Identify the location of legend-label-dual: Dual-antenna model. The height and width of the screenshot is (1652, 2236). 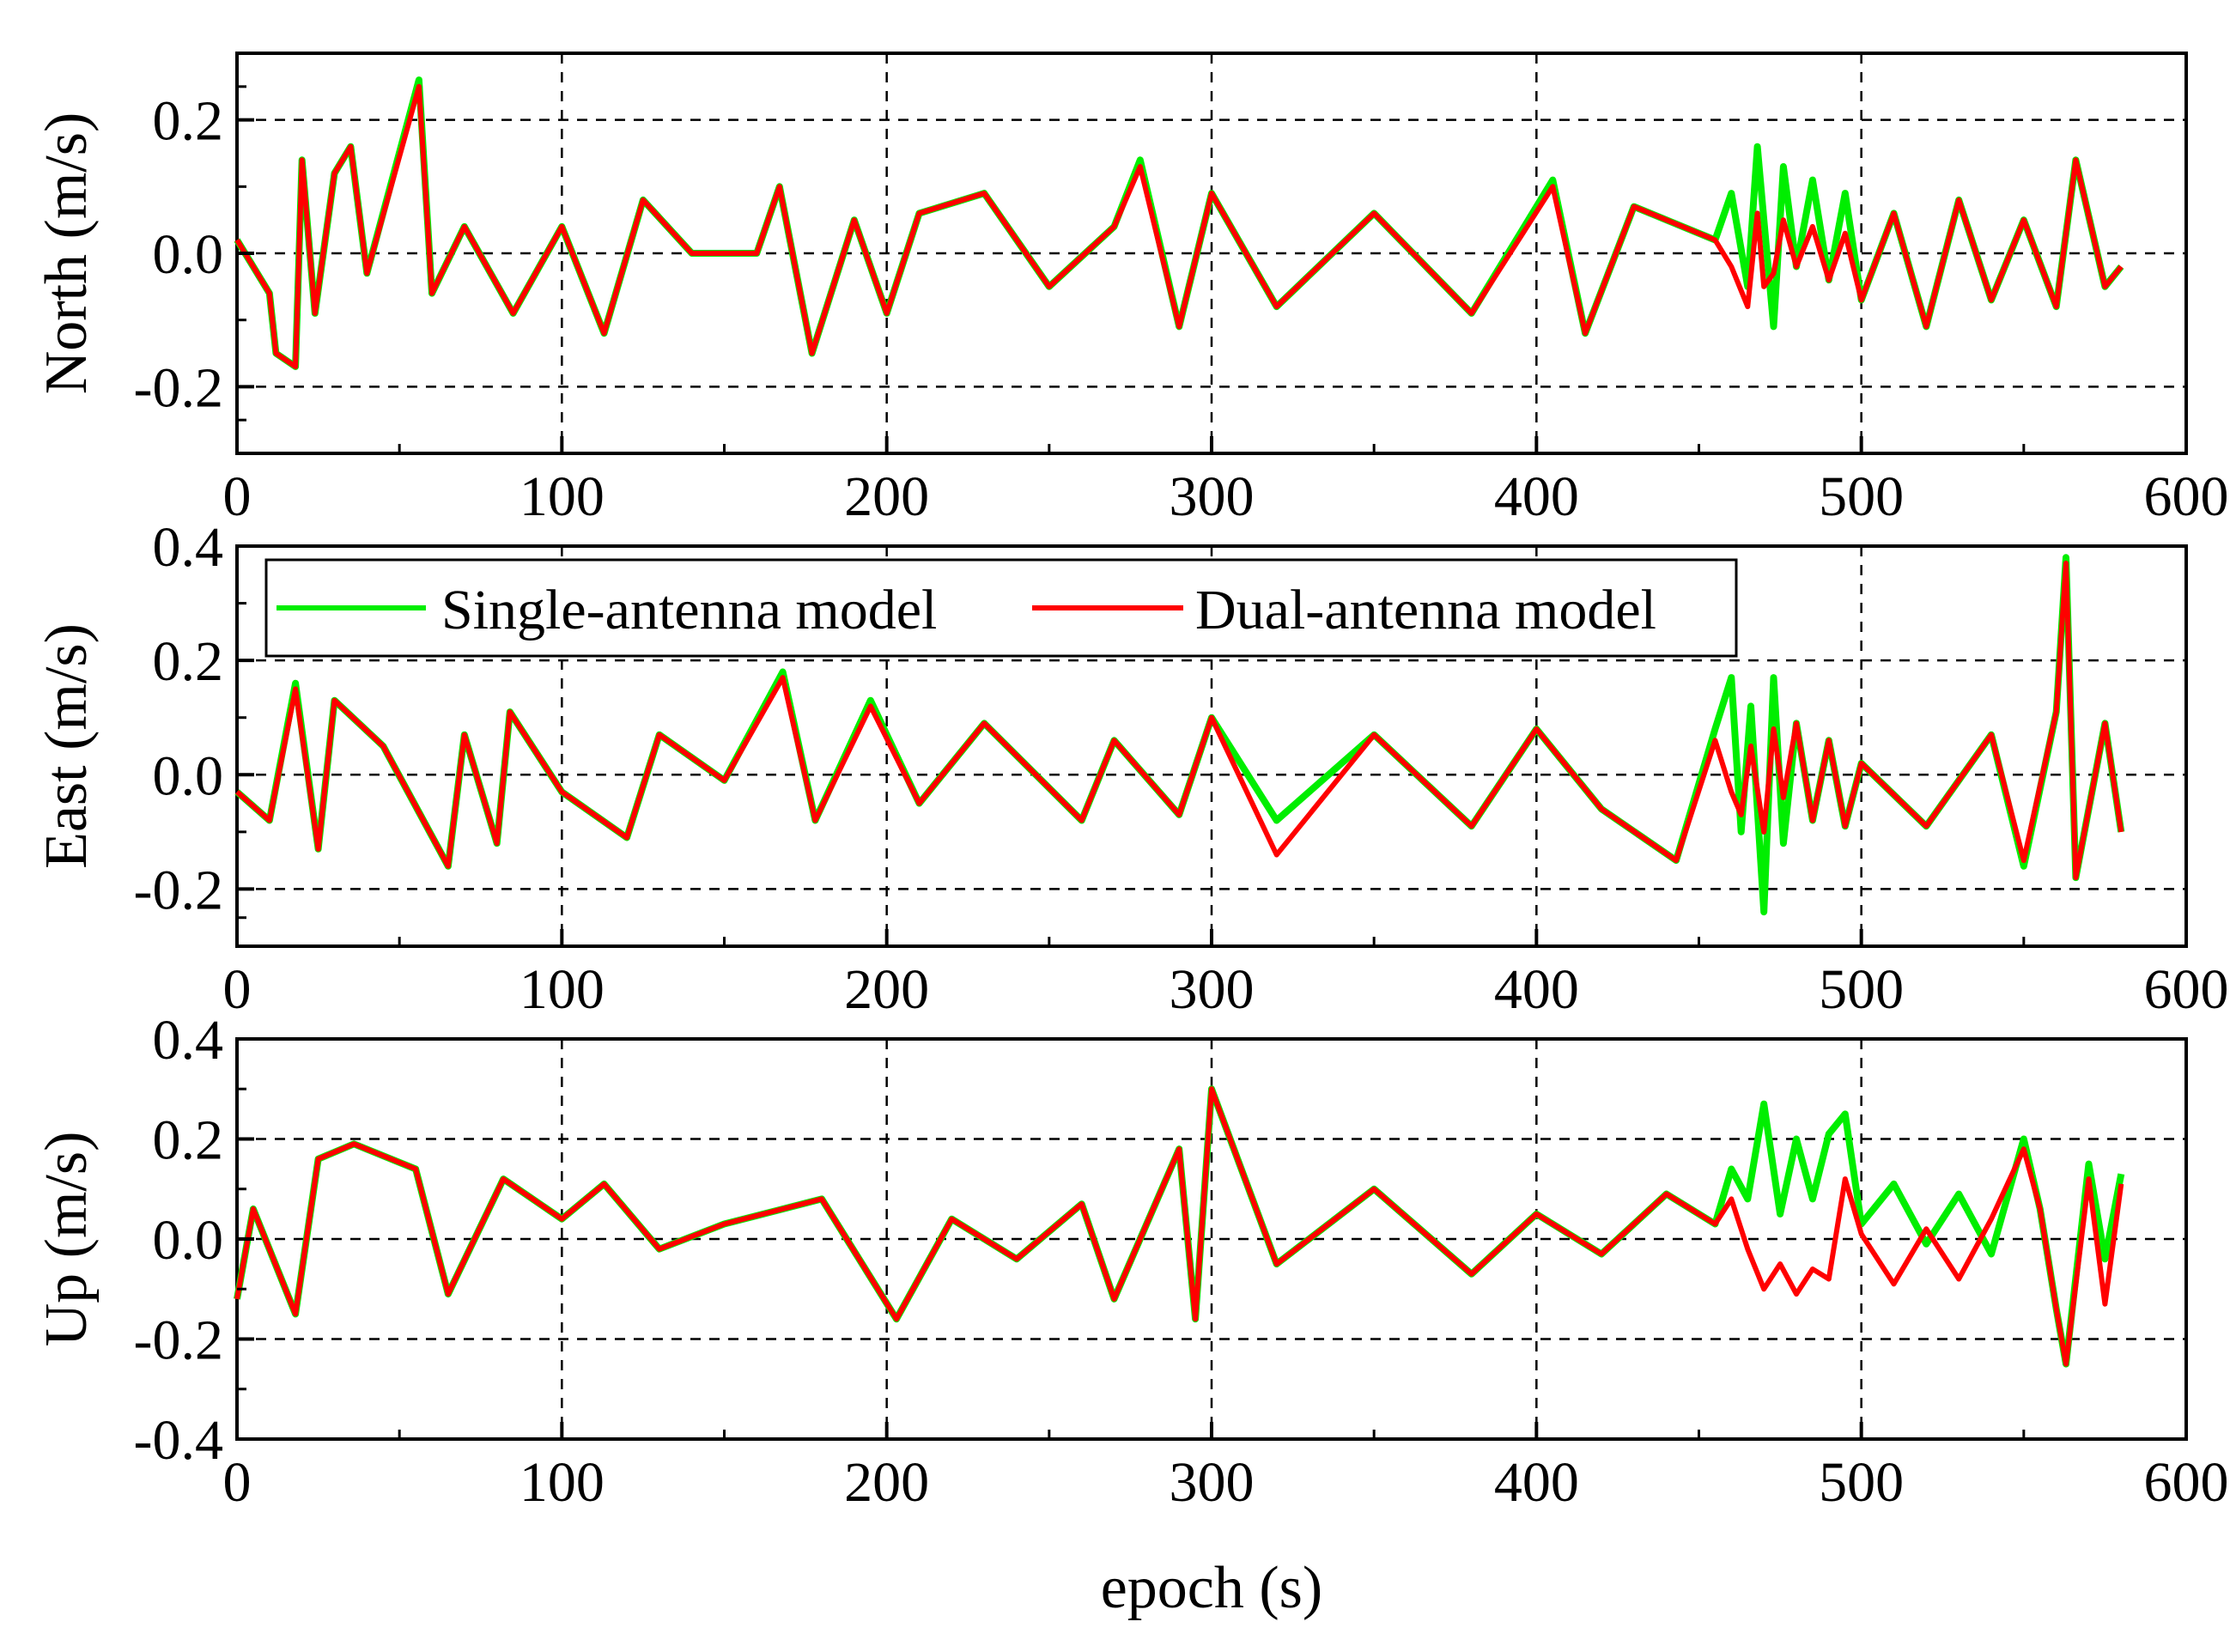
(1425, 610).